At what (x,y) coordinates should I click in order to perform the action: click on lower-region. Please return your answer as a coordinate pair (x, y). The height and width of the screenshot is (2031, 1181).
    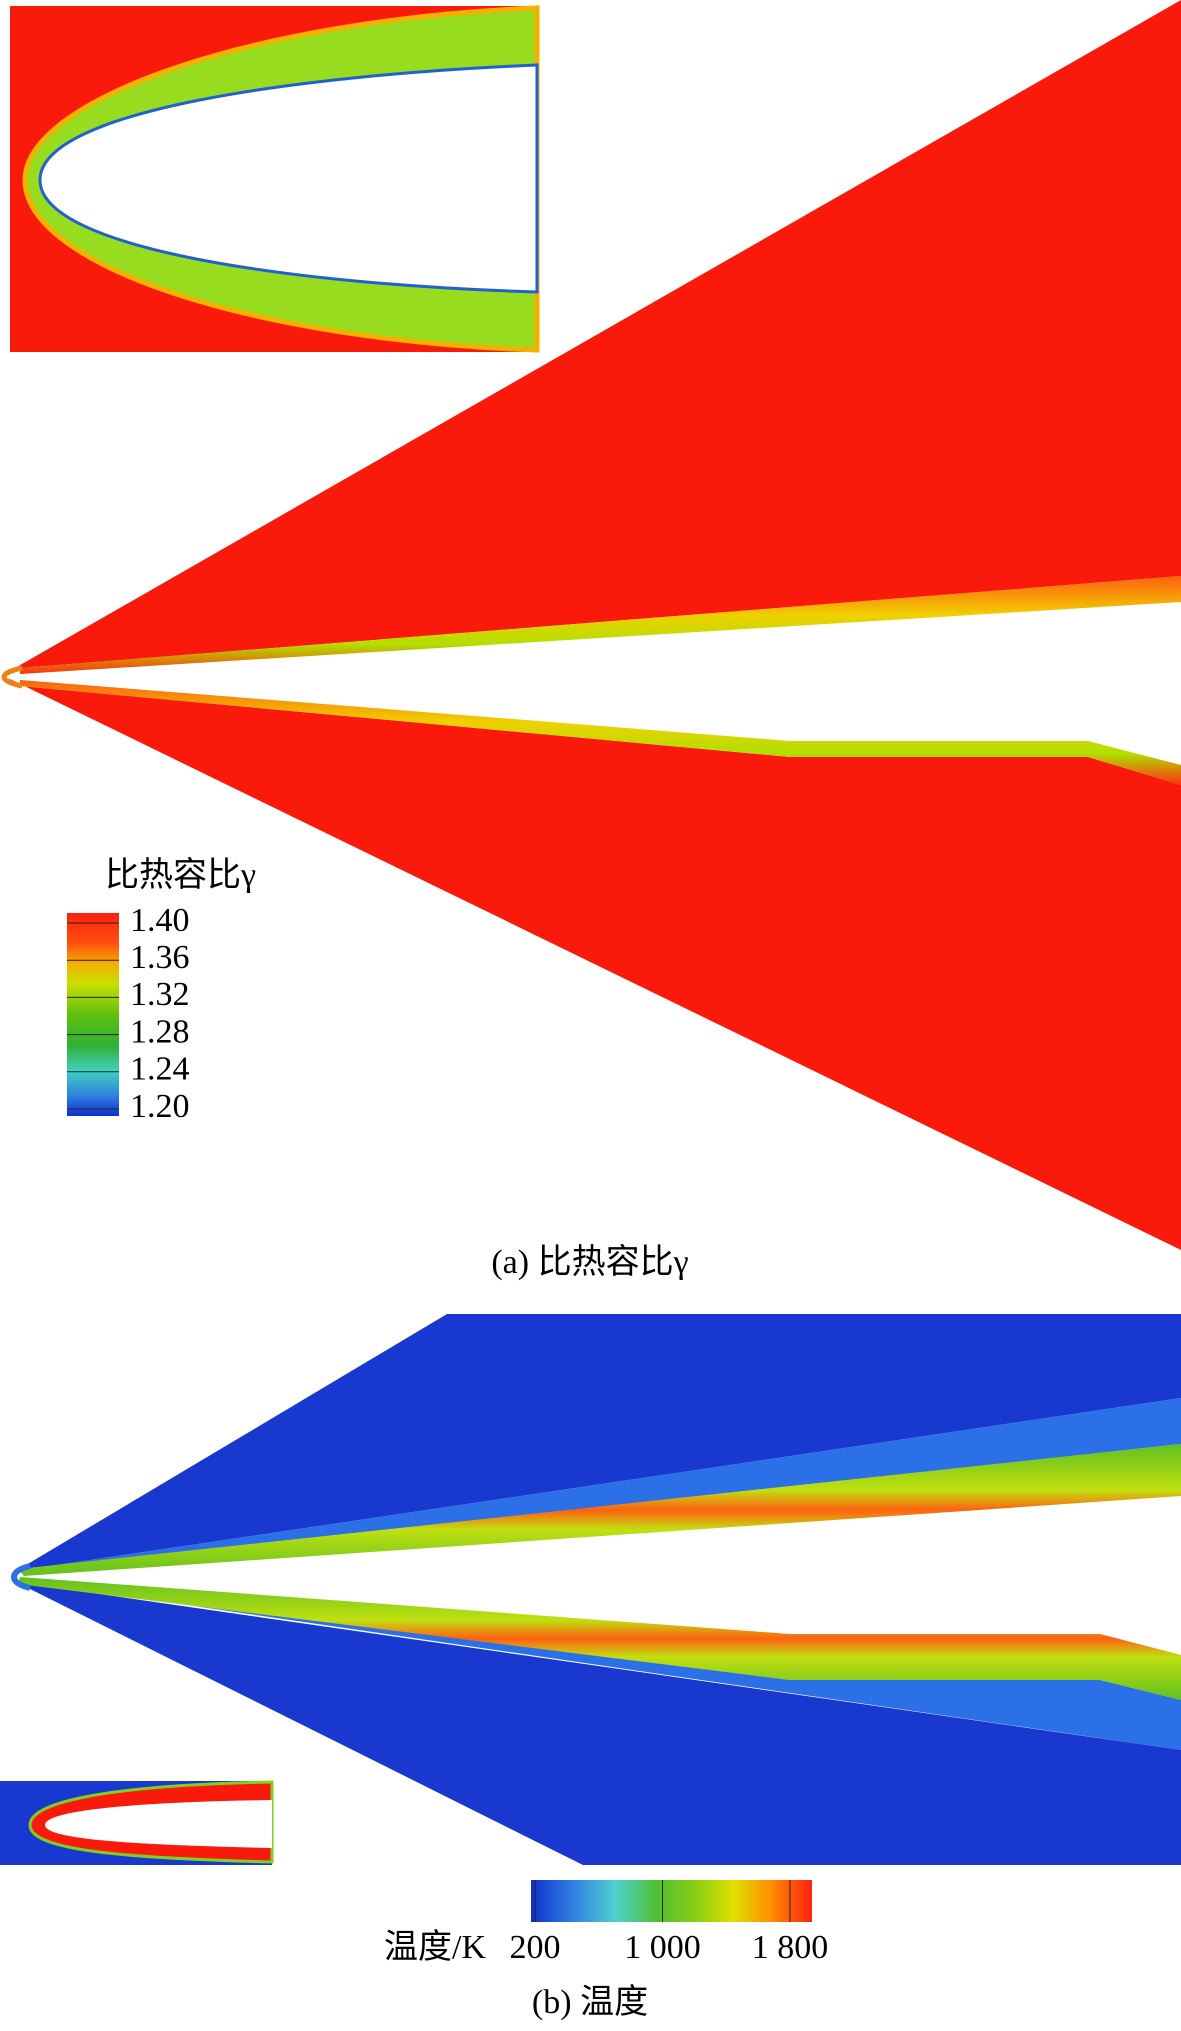
    Looking at the image, I should click on (598, 1723).